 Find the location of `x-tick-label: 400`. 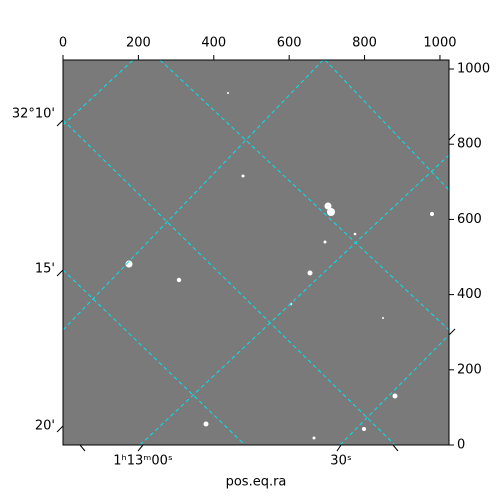

x-tick-label: 400 is located at coordinates (213, 43).